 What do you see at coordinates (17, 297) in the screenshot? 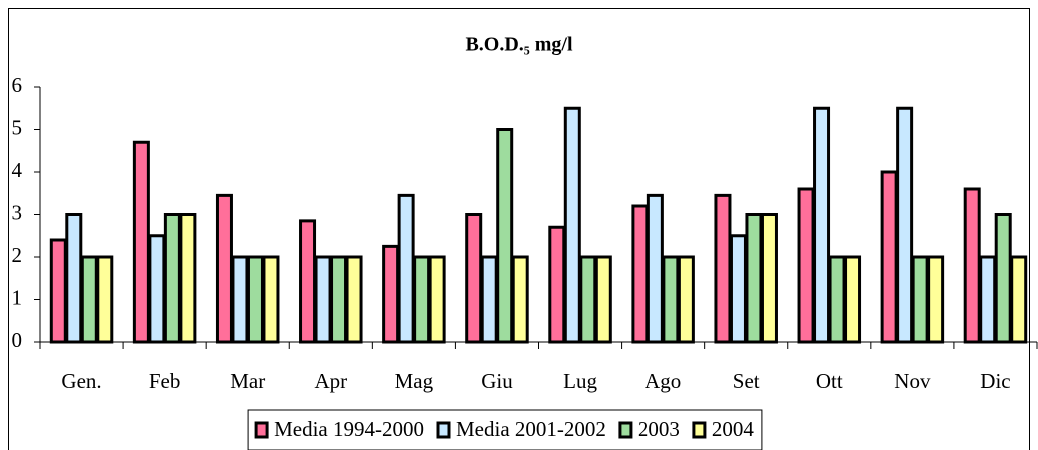
I see `y-tick-label: 1` at bounding box center [17, 297].